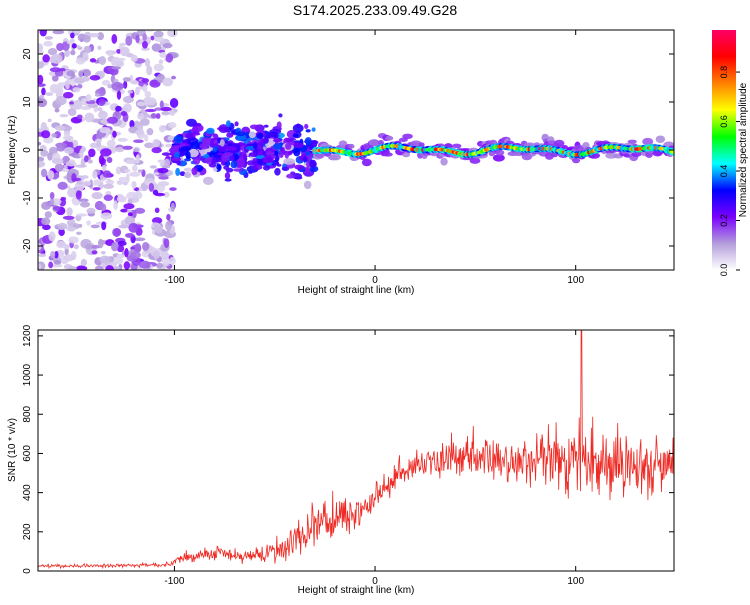 This screenshot has height=605, width=750. Describe the element at coordinates (27, 150) in the screenshot. I see `spectrogram-ytick-label: 0` at that location.